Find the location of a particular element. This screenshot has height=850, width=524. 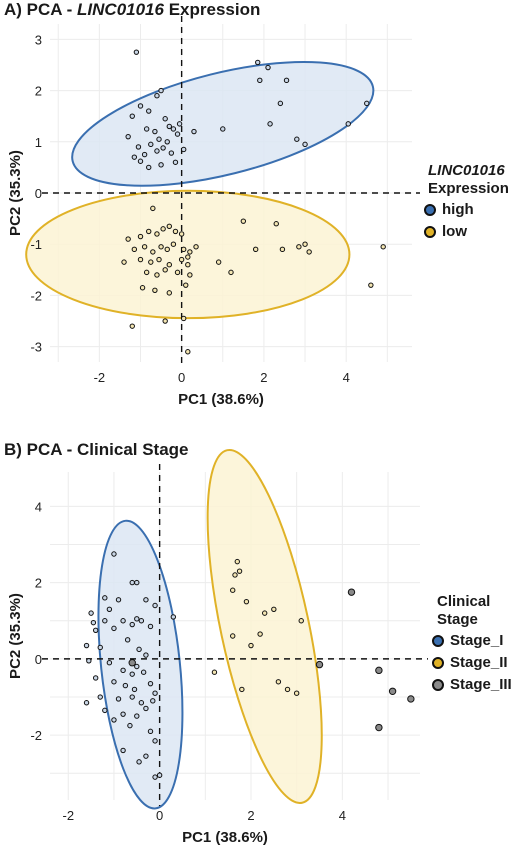

legend-a-low-label: low is located at coordinates (454, 231).